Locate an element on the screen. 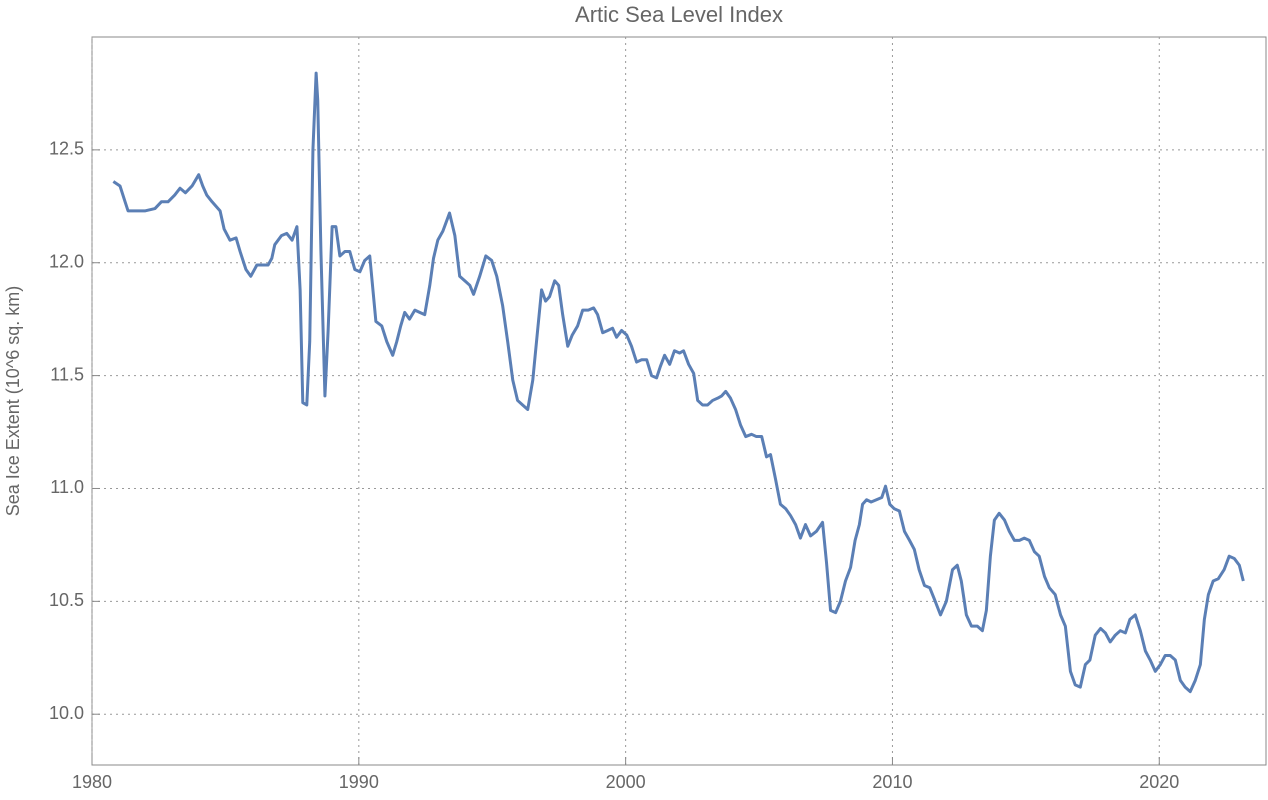 Image resolution: width=1268 pixels, height=800 pixels. y-axis-label: Sea Ice Extent (10^6 sq. km) is located at coordinates (13, 401).